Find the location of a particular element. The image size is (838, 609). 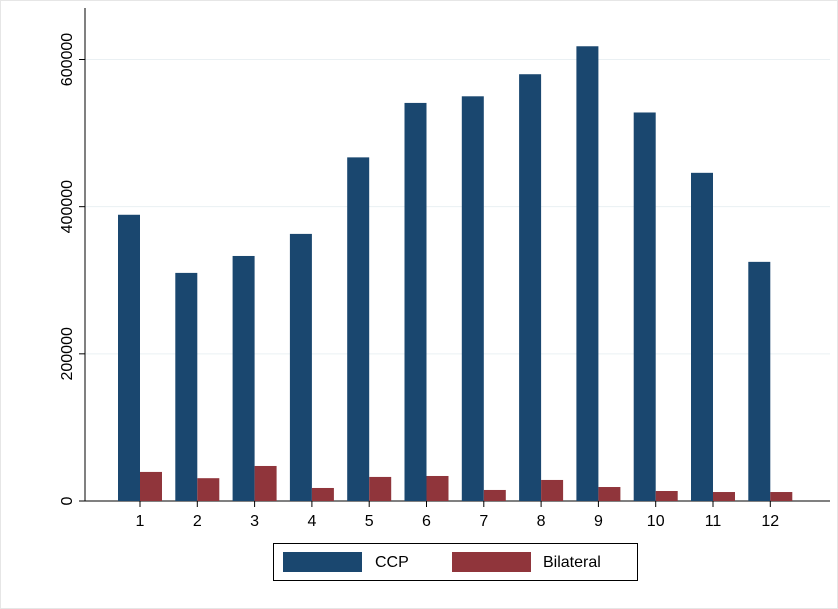

y-tick-label: 0 is located at coordinates (67, 500).